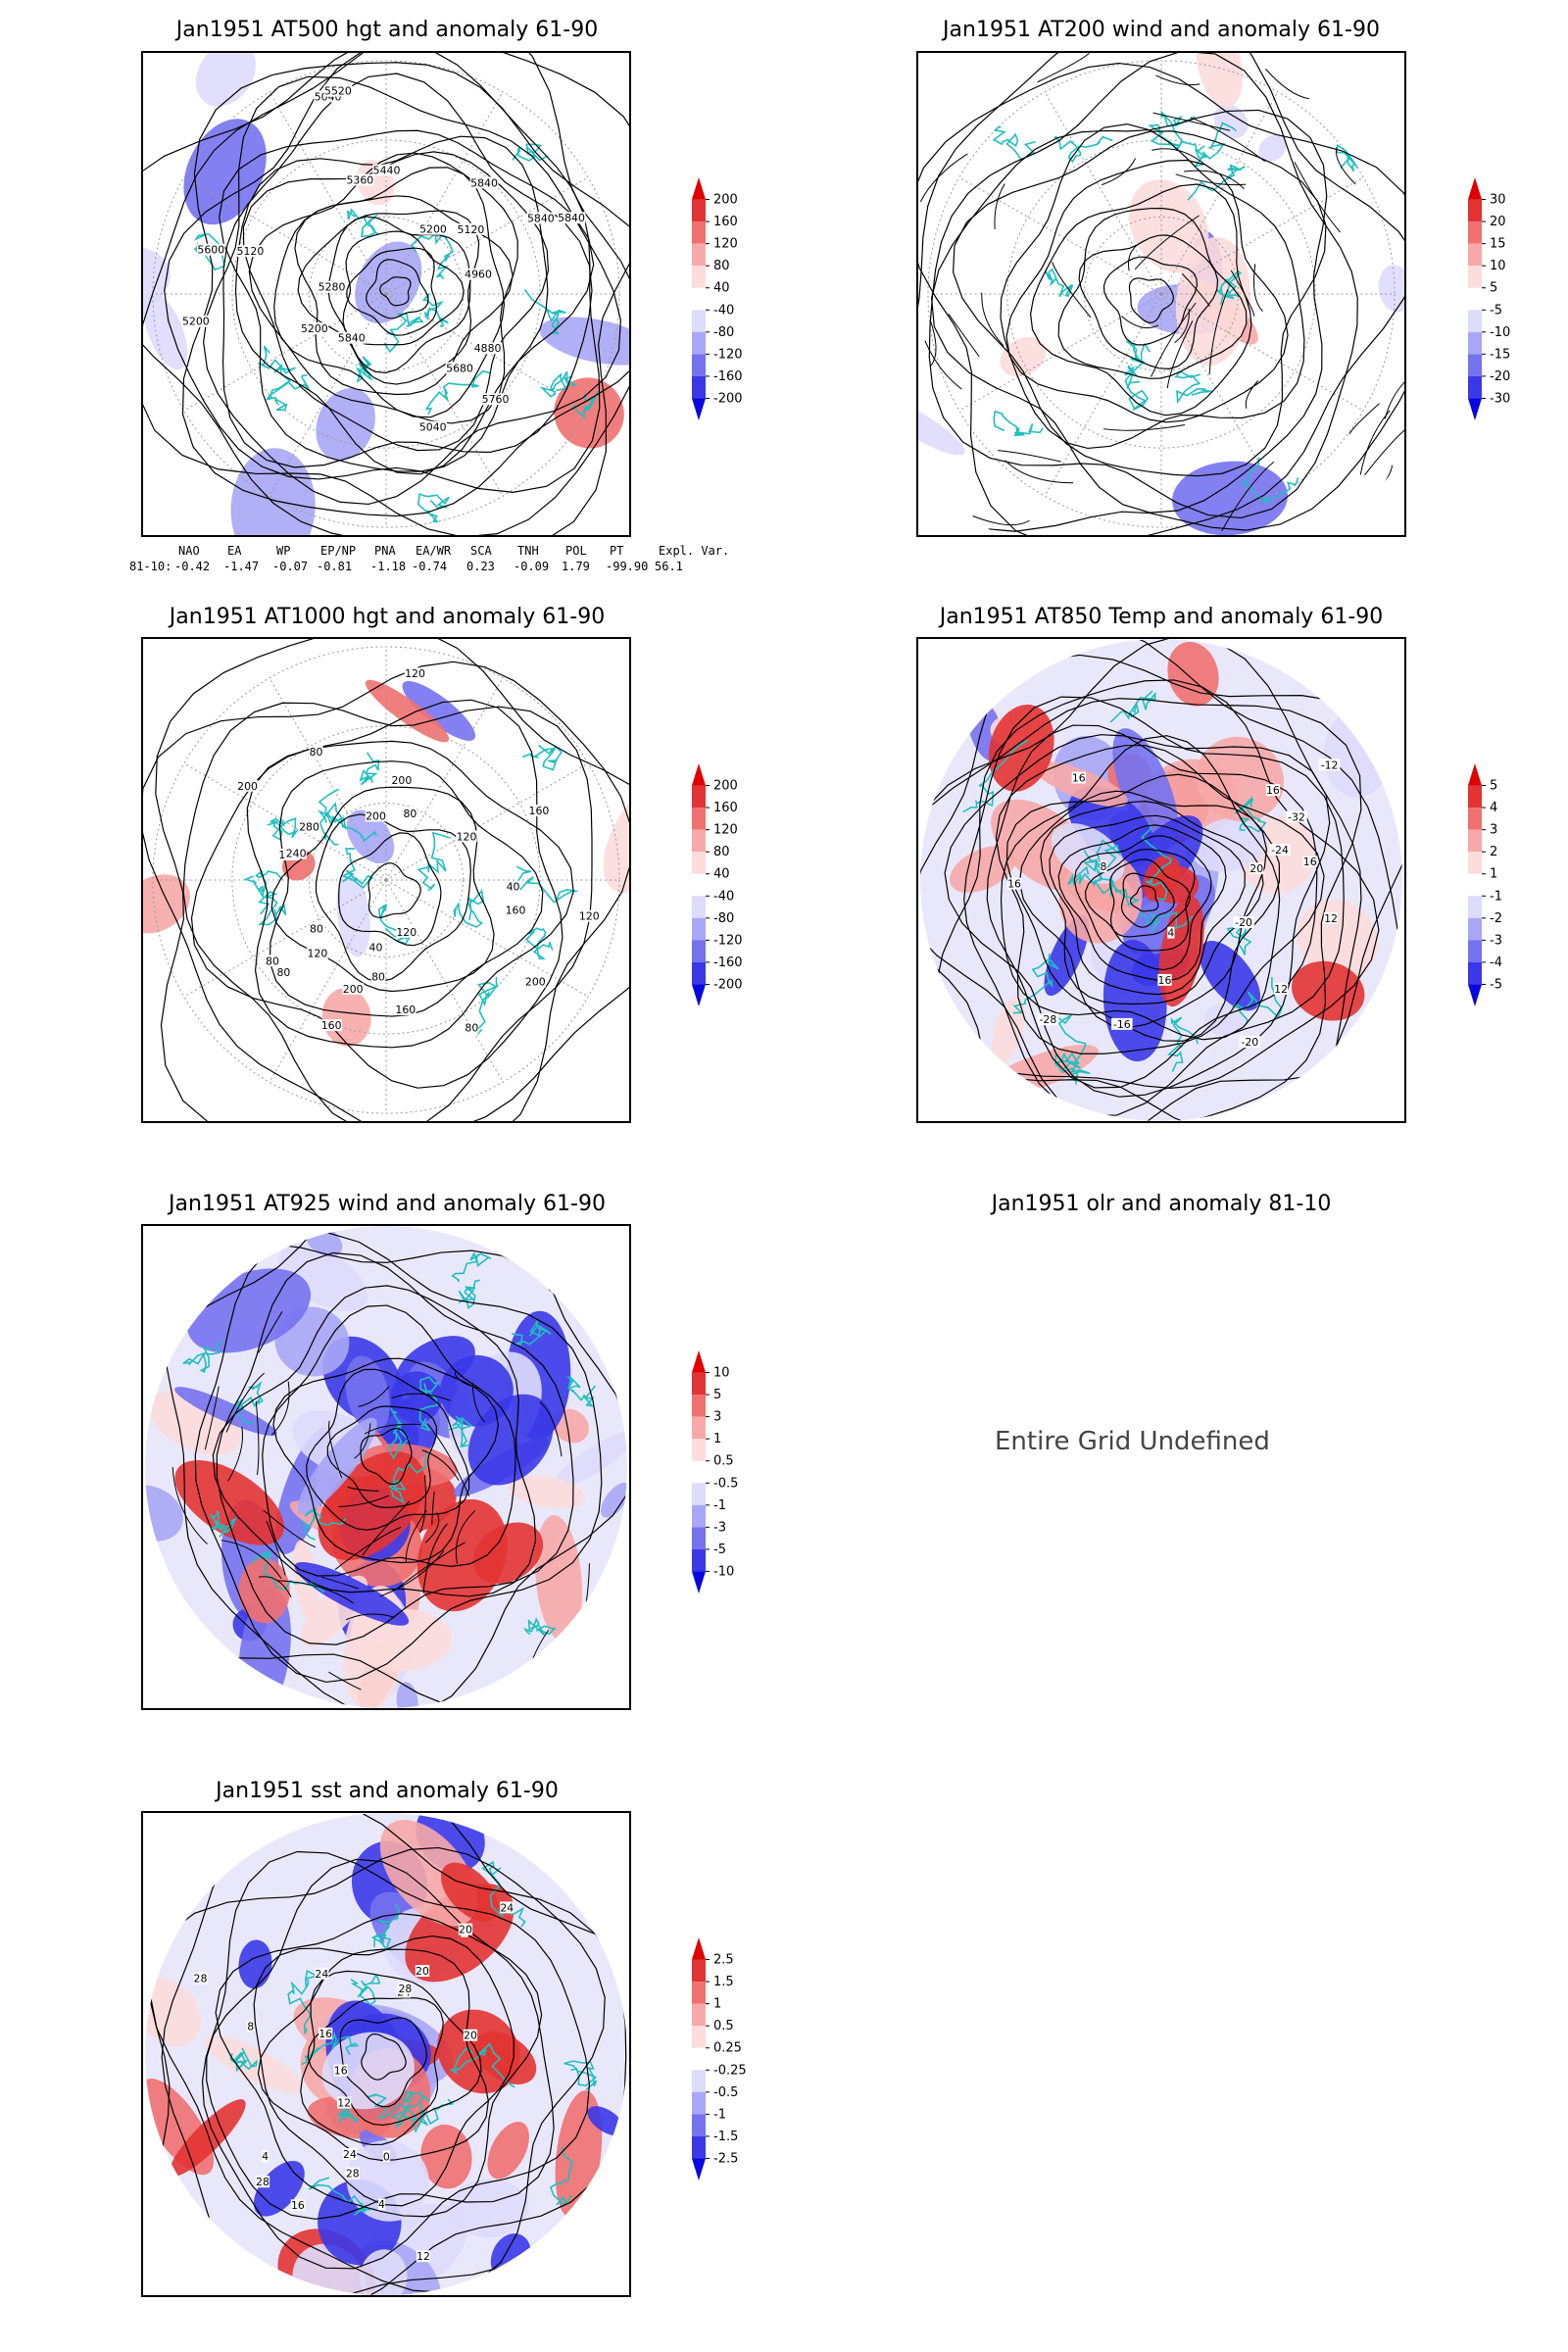 Image resolution: width=1568 pixels, height=2352 pixels. What do you see at coordinates (723, 311) in the screenshot?
I see `colorbar-p1: 200 160 120 80 40 -40 -80 -120 -160 -200` at bounding box center [723, 311].